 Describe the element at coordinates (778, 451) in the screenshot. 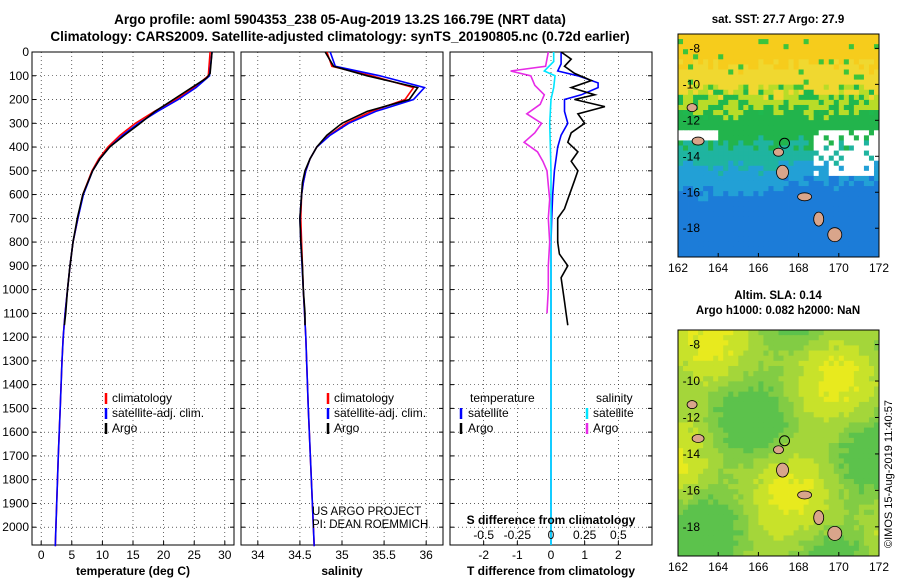

I see `sla-map: 162 164 166 168 170 172-8-10-12-14-16-18` at that location.